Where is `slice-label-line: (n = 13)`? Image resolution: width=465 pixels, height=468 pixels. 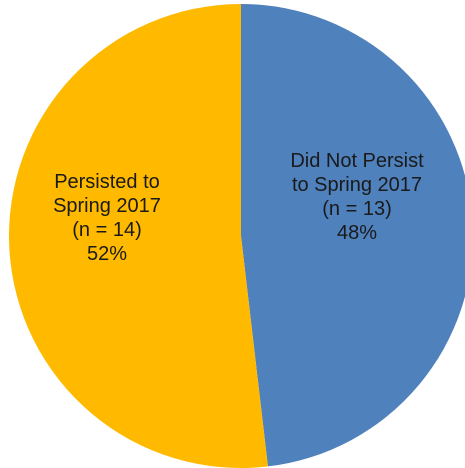
slice-label-line: (n = 13) is located at coordinates (356, 209).